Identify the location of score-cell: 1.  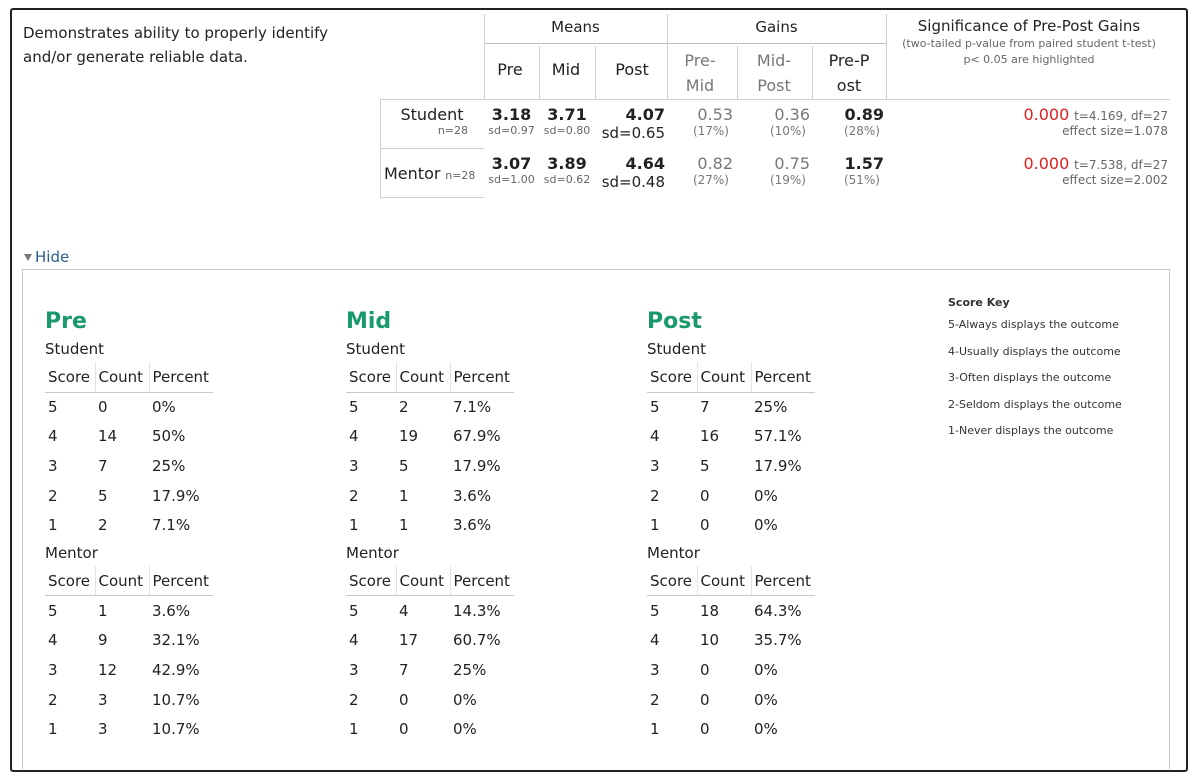
(53, 729).